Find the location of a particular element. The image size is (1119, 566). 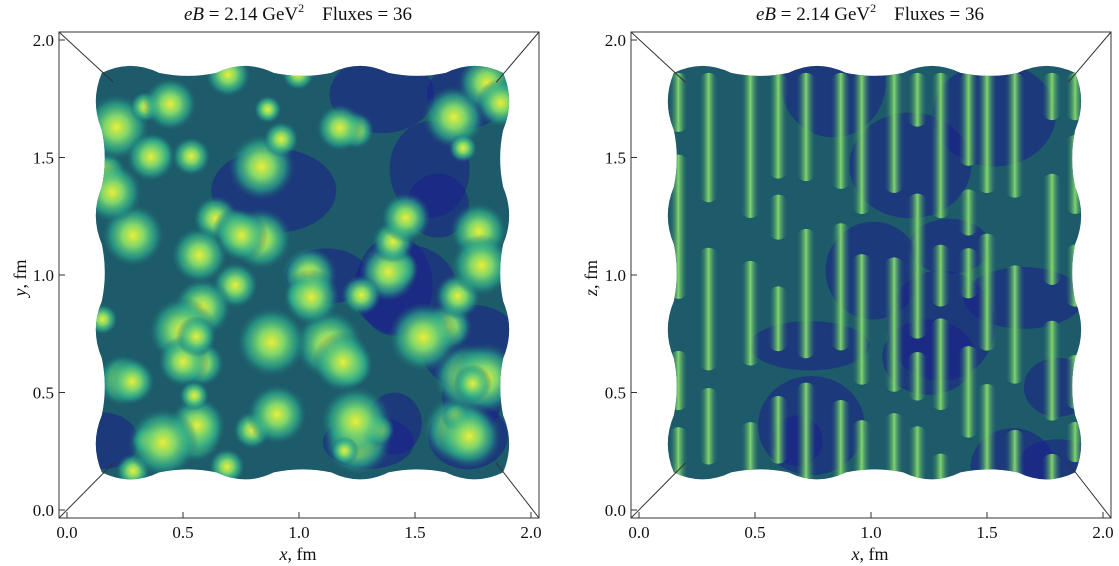

x-axis-label-left: x, fm is located at coordinates (298, 554).